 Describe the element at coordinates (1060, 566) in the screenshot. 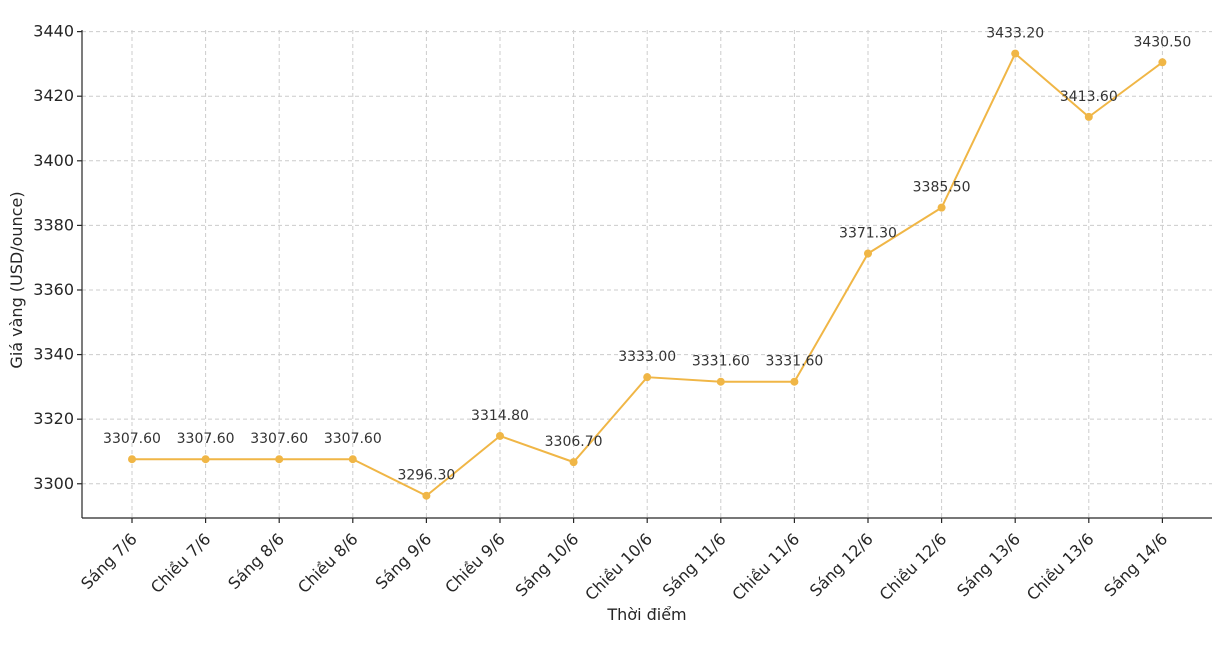

I see `x-tick-label: Chiều 13/6` at that location.